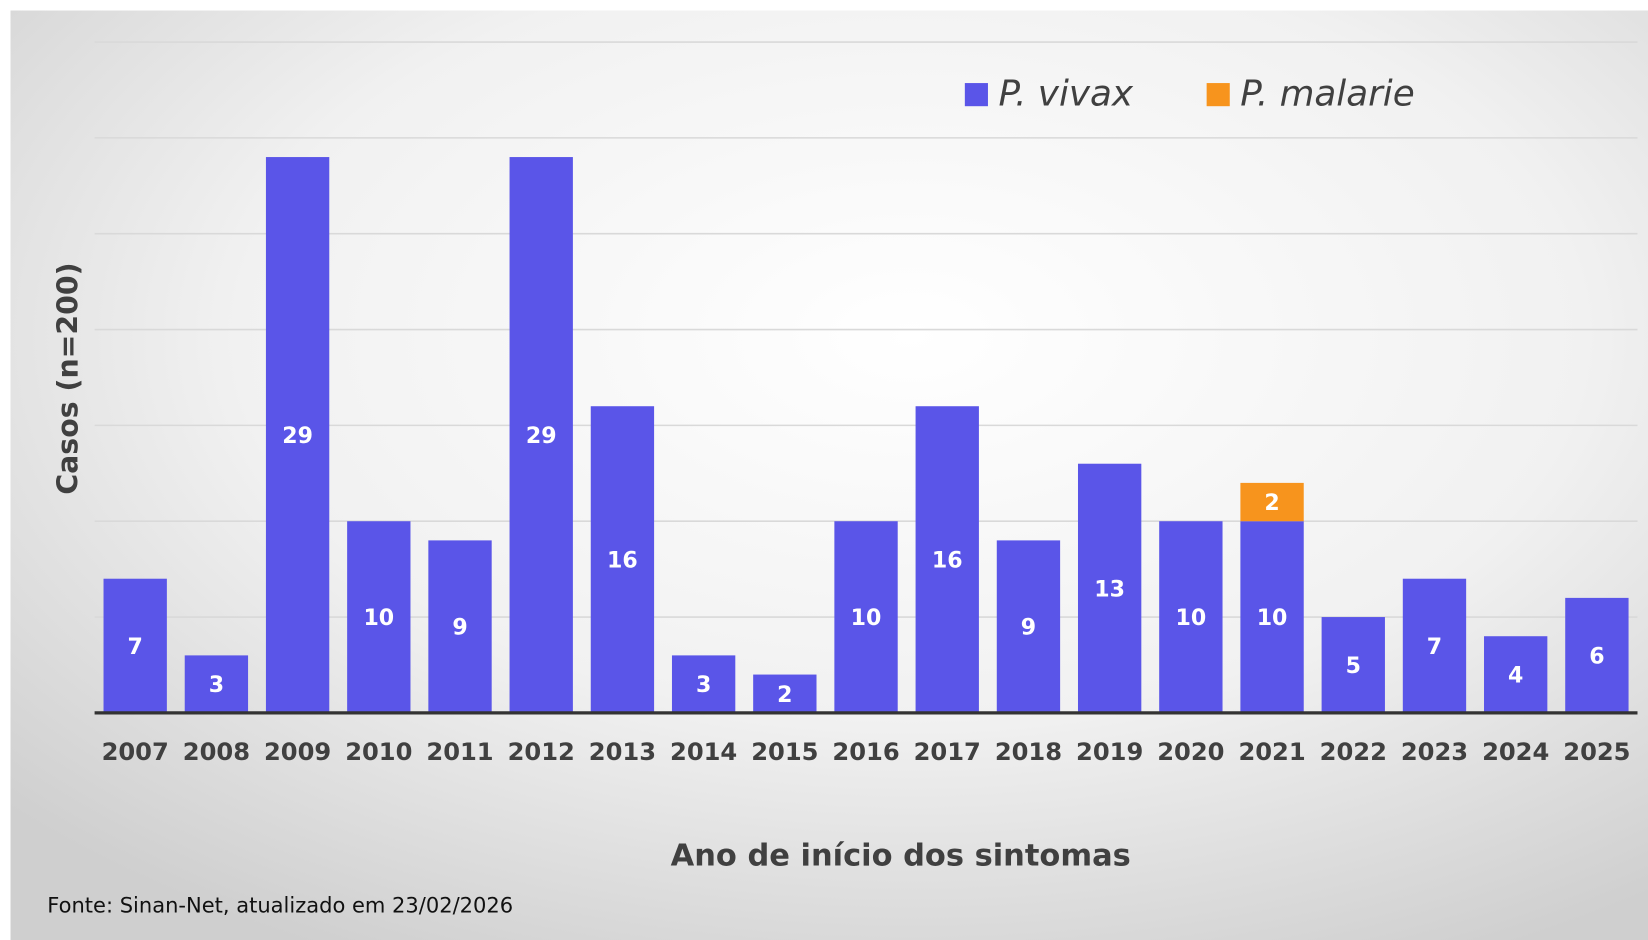 This screenshot has height=940, width=1648. Describe the element at coordinates (541, 752) in the screenshot. I see `x-tick-label: 2012` at that location.